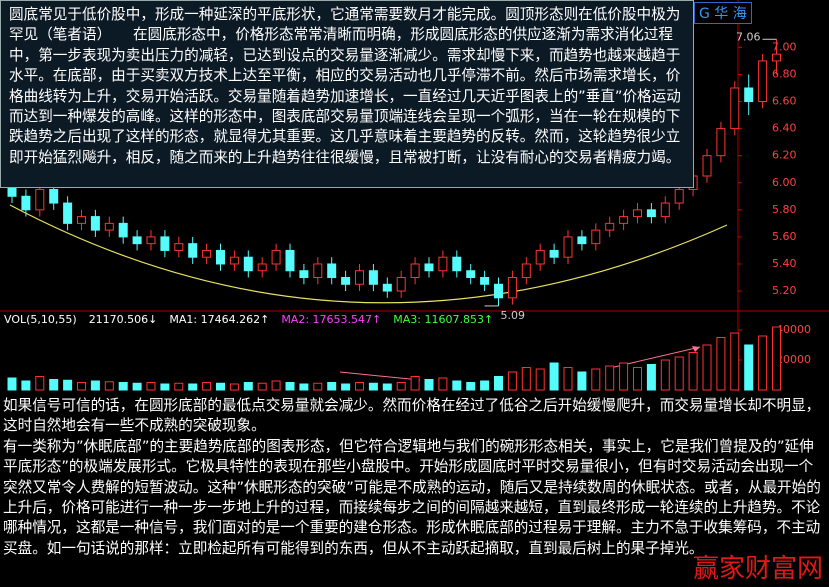  Describe the element at coordinates (784, 182) in the screenshot. I see `y-tick-label: 6.00` at that location.